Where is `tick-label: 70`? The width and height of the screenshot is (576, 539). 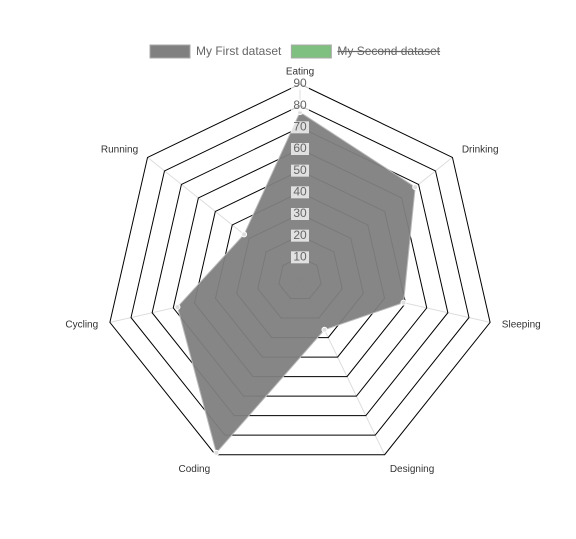
tick-label: 70 is located at coordinates (300, 127).